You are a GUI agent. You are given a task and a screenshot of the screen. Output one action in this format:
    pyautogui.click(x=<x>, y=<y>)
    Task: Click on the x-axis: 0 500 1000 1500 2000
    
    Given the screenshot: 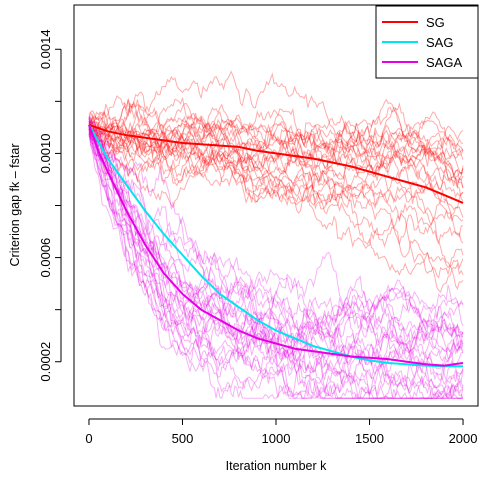 What is the action you would take?
    pyautogui.click(x=281, y=432)
    